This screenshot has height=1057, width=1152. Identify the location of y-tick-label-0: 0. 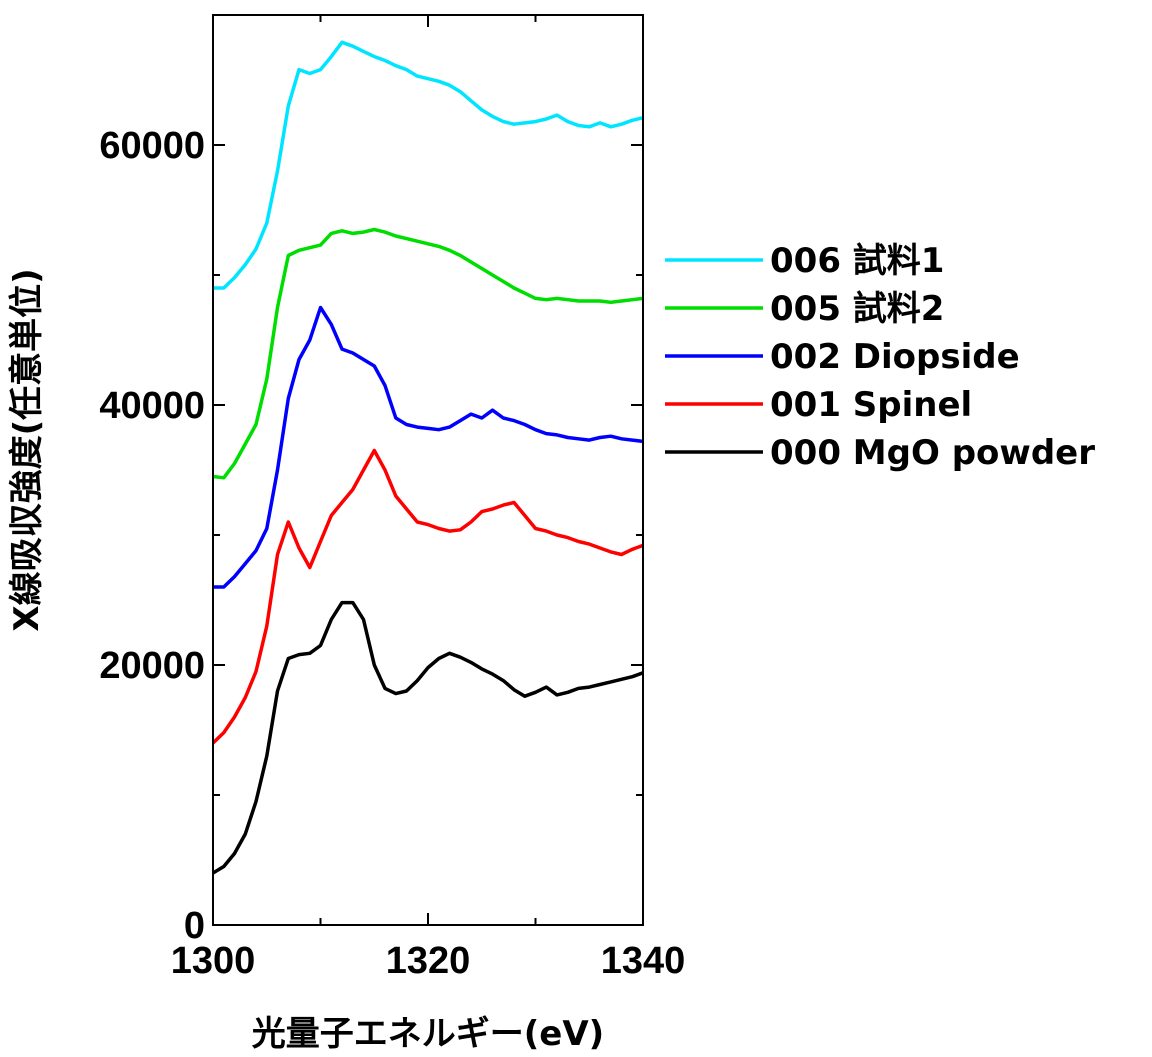
(194, 926).